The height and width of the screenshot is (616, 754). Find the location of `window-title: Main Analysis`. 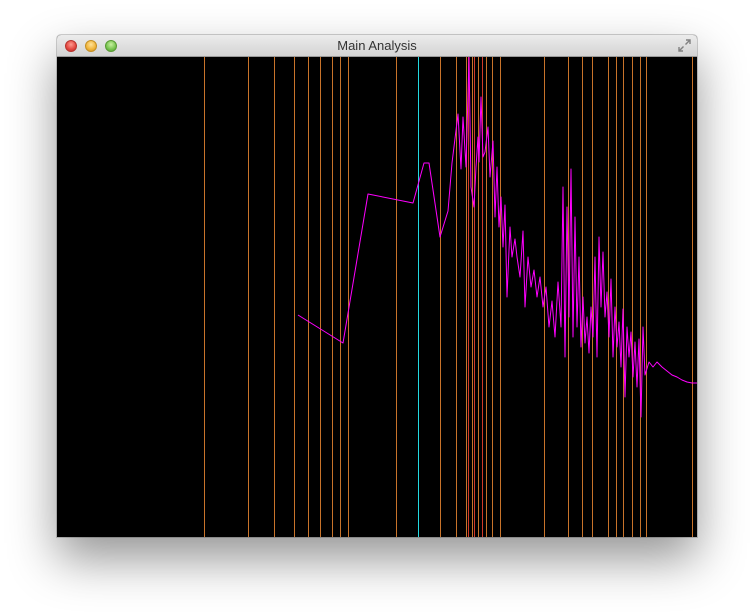

window-title: Main Analysis is located at coordinates (377, 45).